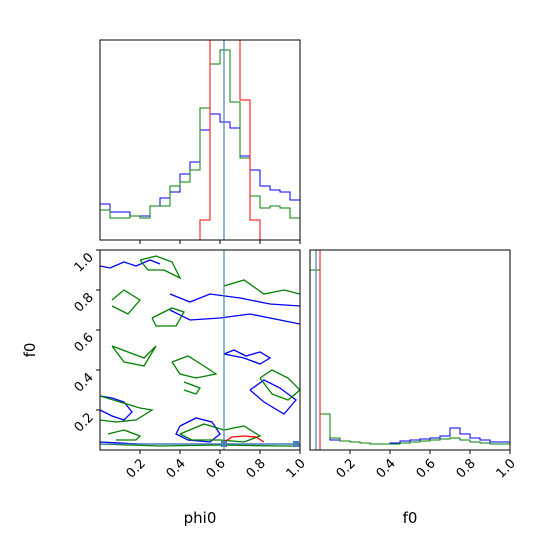  What do you see at coordinates (410, 518) in the screenshot?
I see `x-axis-label-f0: f0` at bounding box center [410, 518].